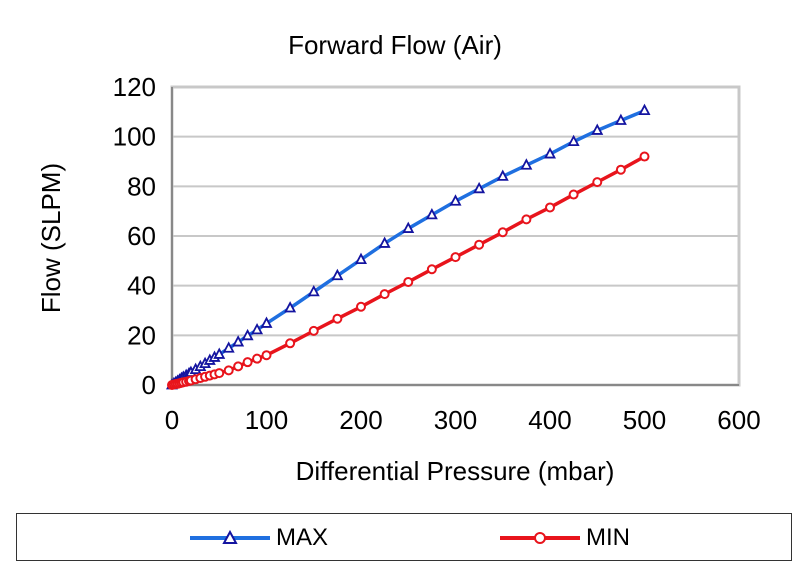 This screenshot has height=571, width=808. What do you see at coordinates (141, 186) in the screenshot?
I see `y-tick-label: 80` at bounding box center [141, 186].